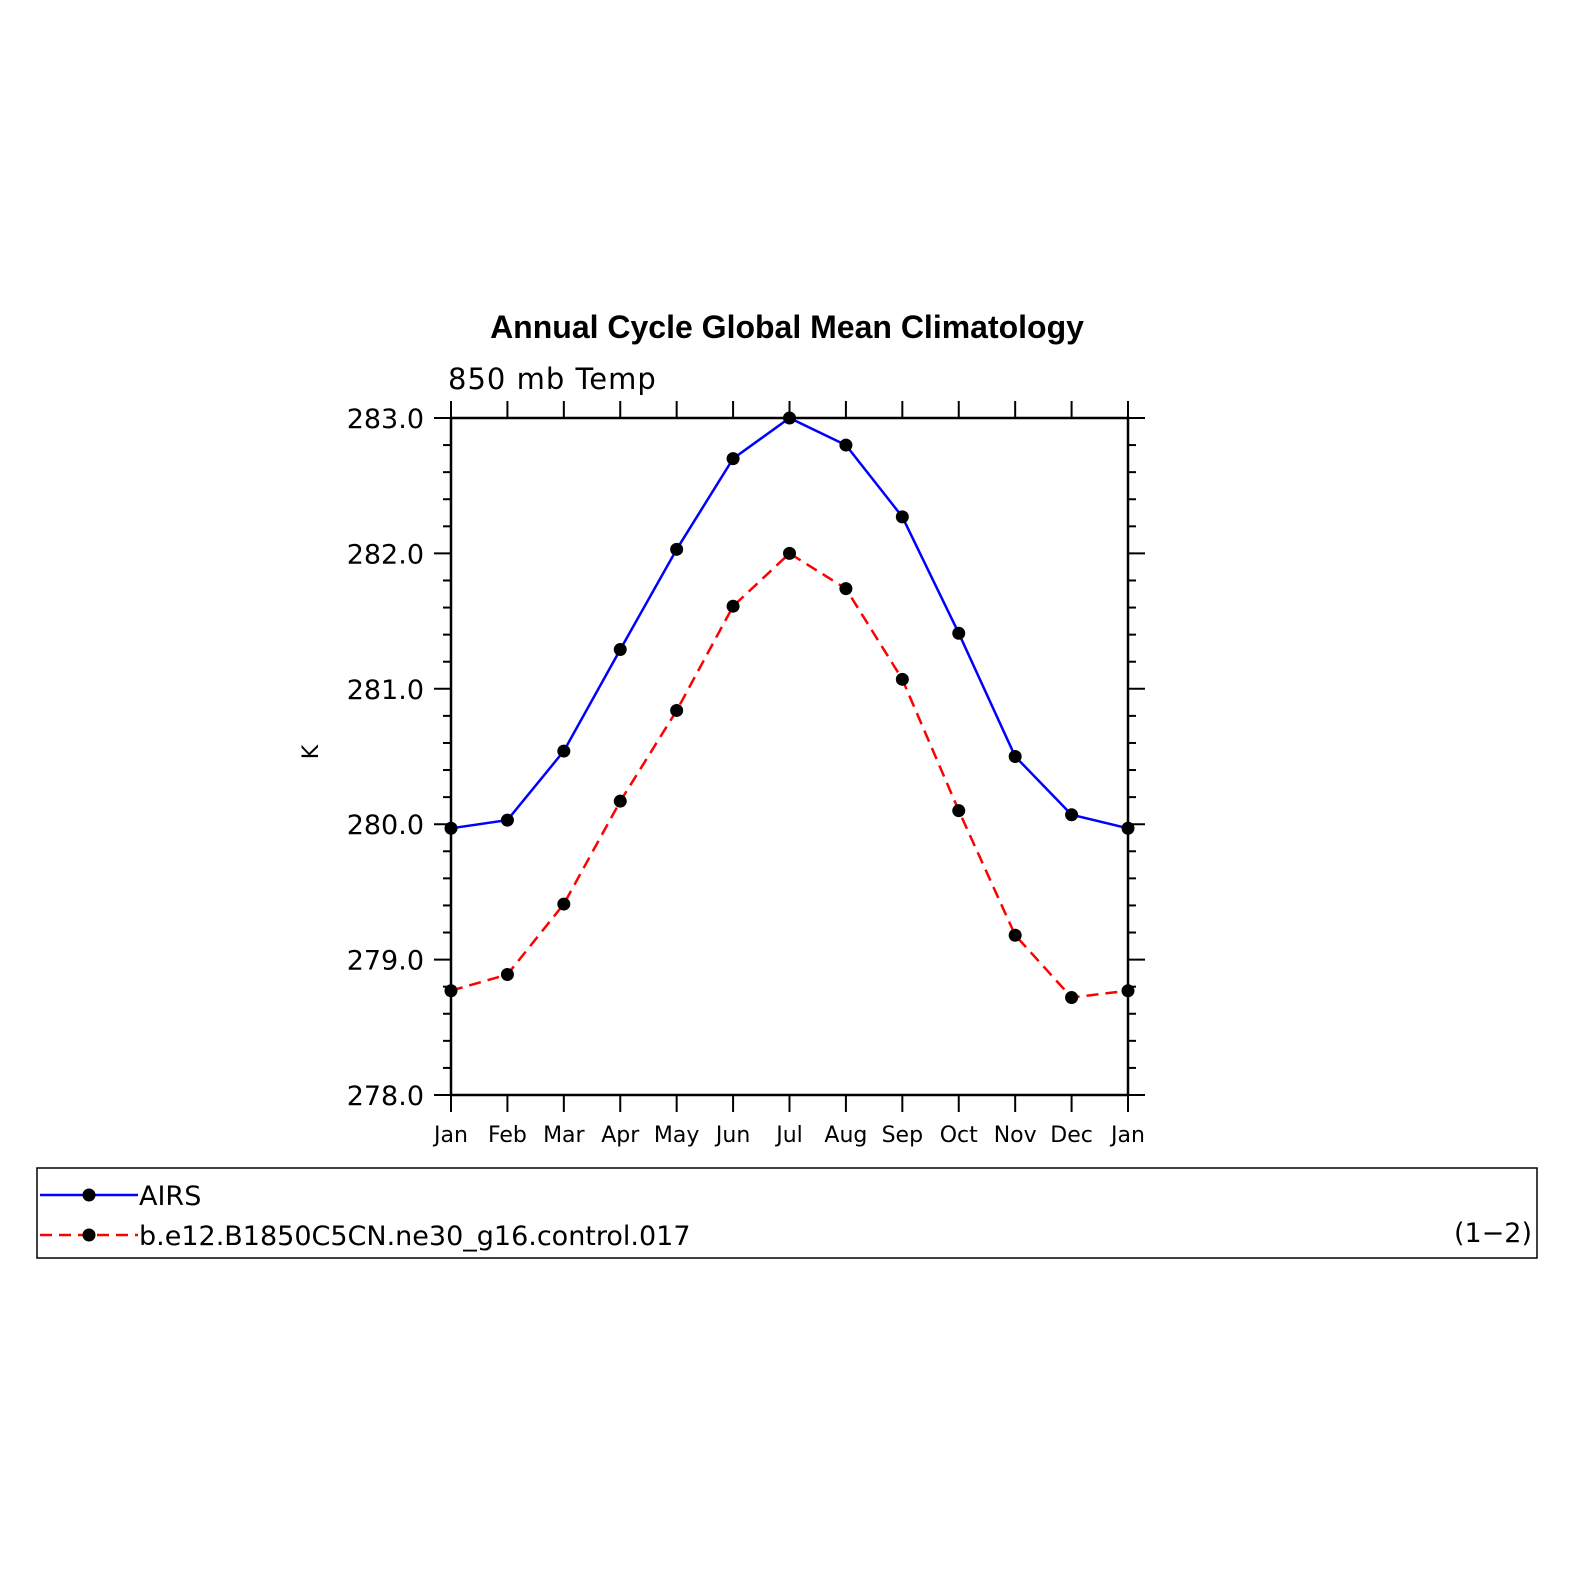 This screenshot has height=1575, width=1575. What do you see at coordinates (170, 1196) in the screenshot?
I see `legend-label-1: AIRS` at bounding box center [170, 1196].